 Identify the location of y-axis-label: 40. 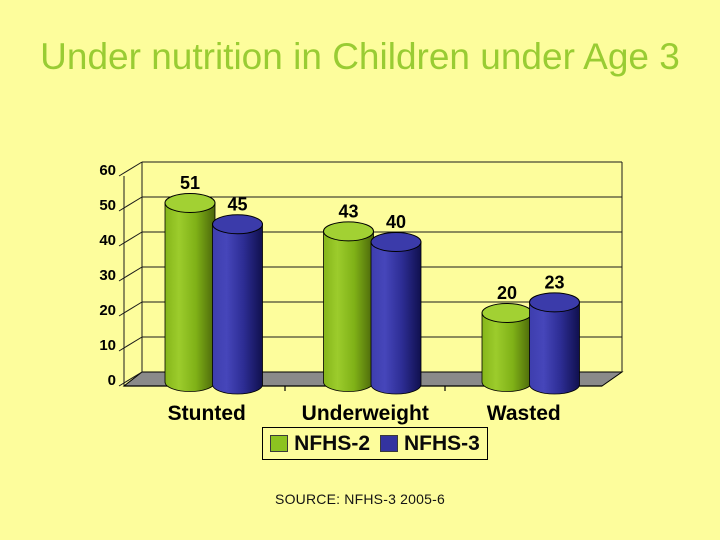
(107, 240).